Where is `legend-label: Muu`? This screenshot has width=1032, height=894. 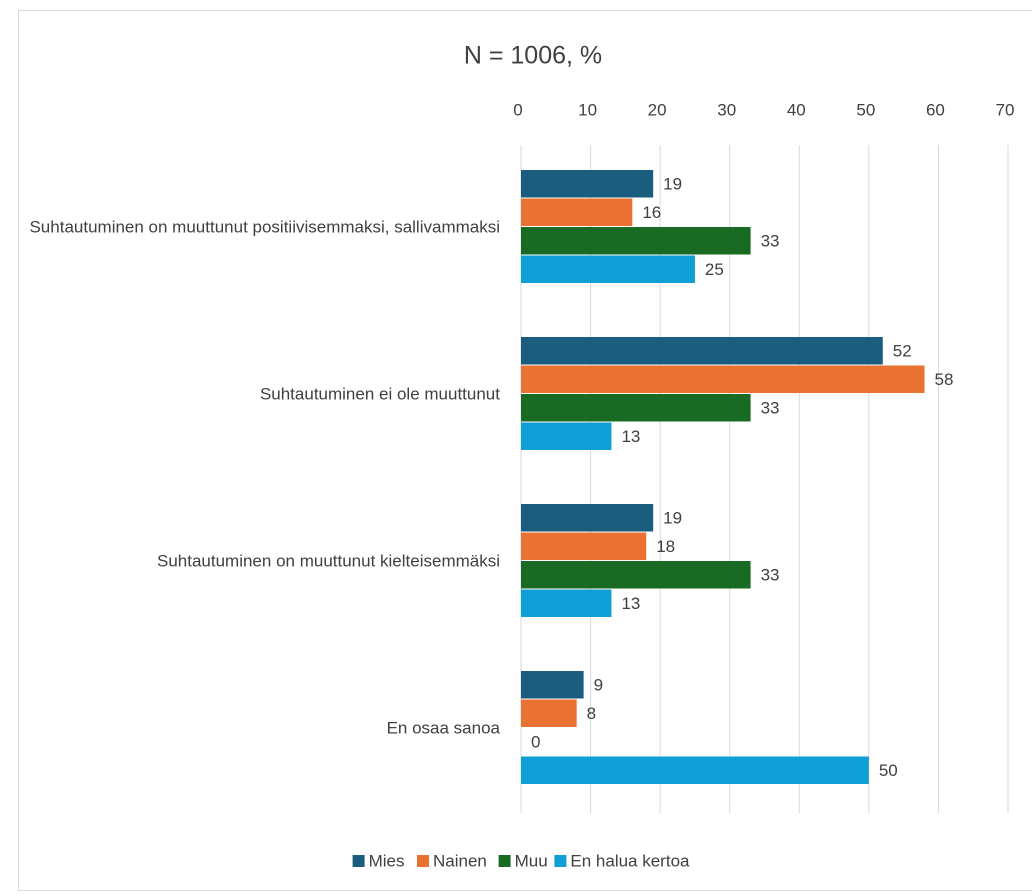 legend-label: Muu is located at coordinates (531, 860).